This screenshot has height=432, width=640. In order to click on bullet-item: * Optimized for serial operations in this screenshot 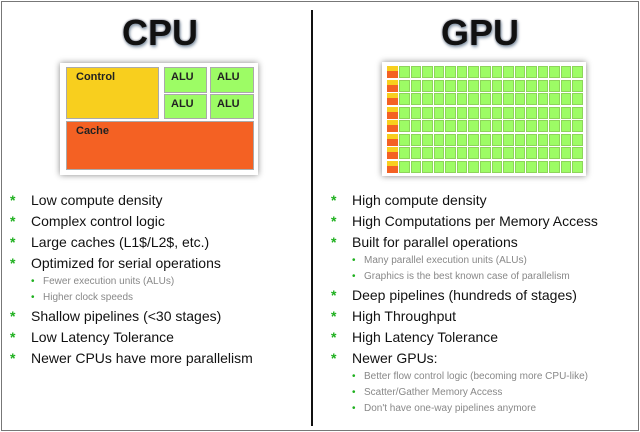, I will do `click(131, 263)`.